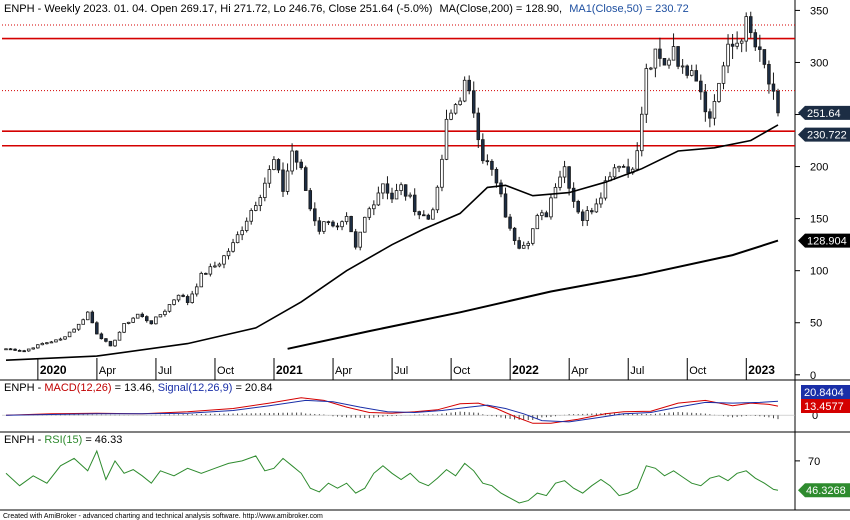 Image resolution: width=850 pixels, height=520 pixels. I want to click on macd-line, so click(392, 410).